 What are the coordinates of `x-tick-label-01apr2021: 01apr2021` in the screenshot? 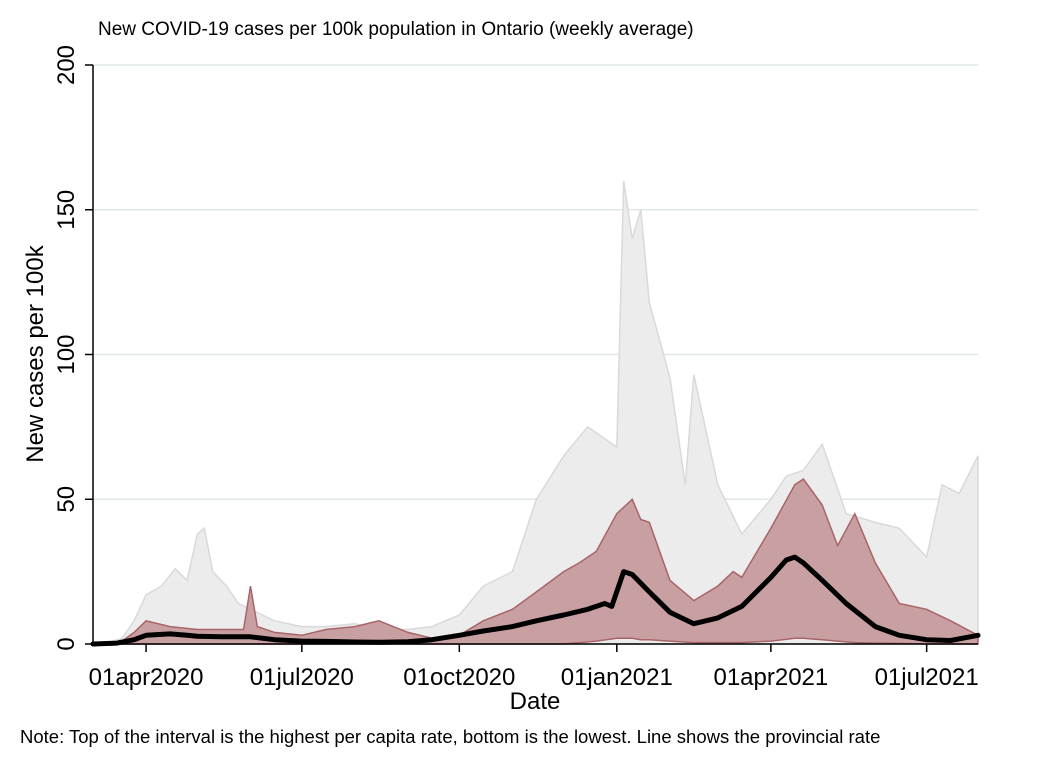 It's located at (770, 677).